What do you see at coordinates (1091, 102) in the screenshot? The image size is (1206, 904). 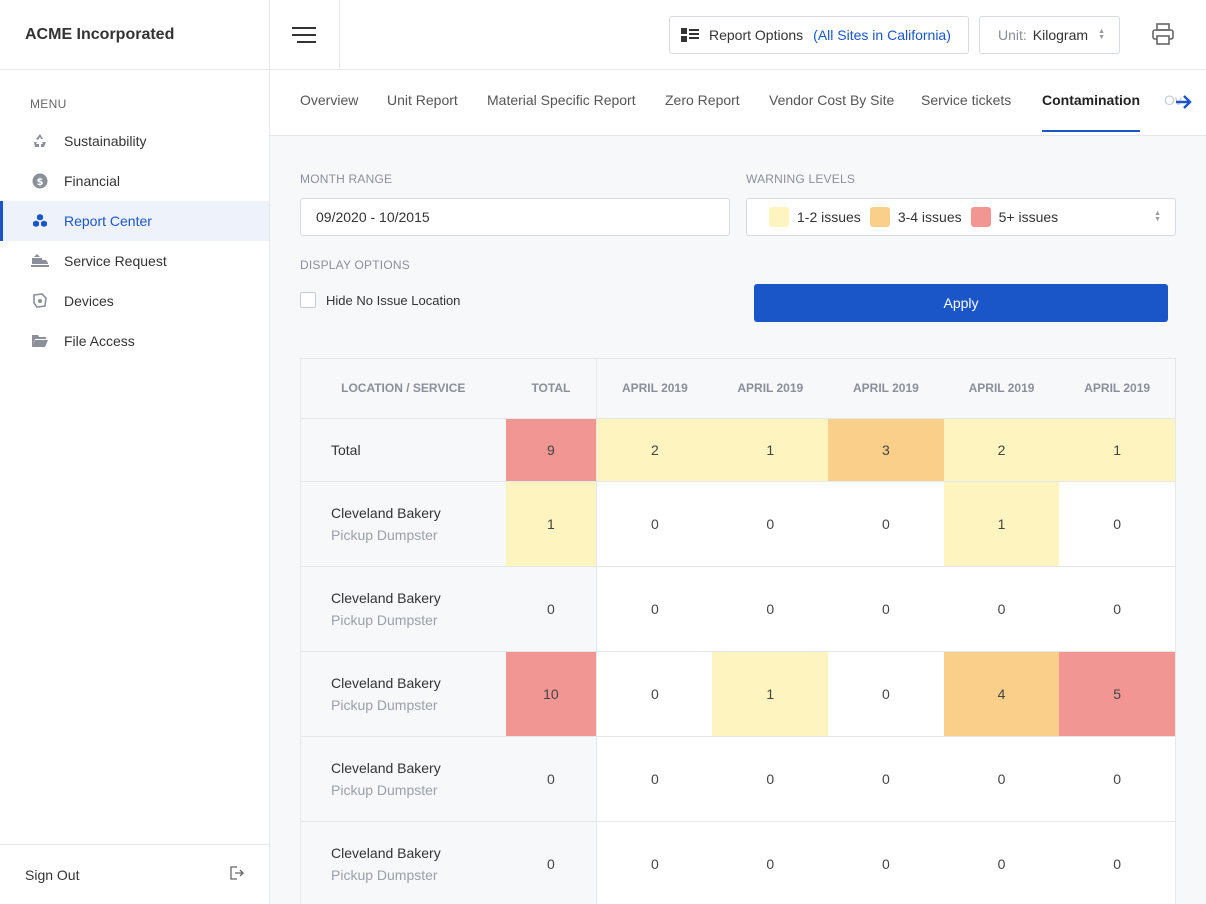 I see `tab-contamination: Contamination` at bounding box center [1091, 102].